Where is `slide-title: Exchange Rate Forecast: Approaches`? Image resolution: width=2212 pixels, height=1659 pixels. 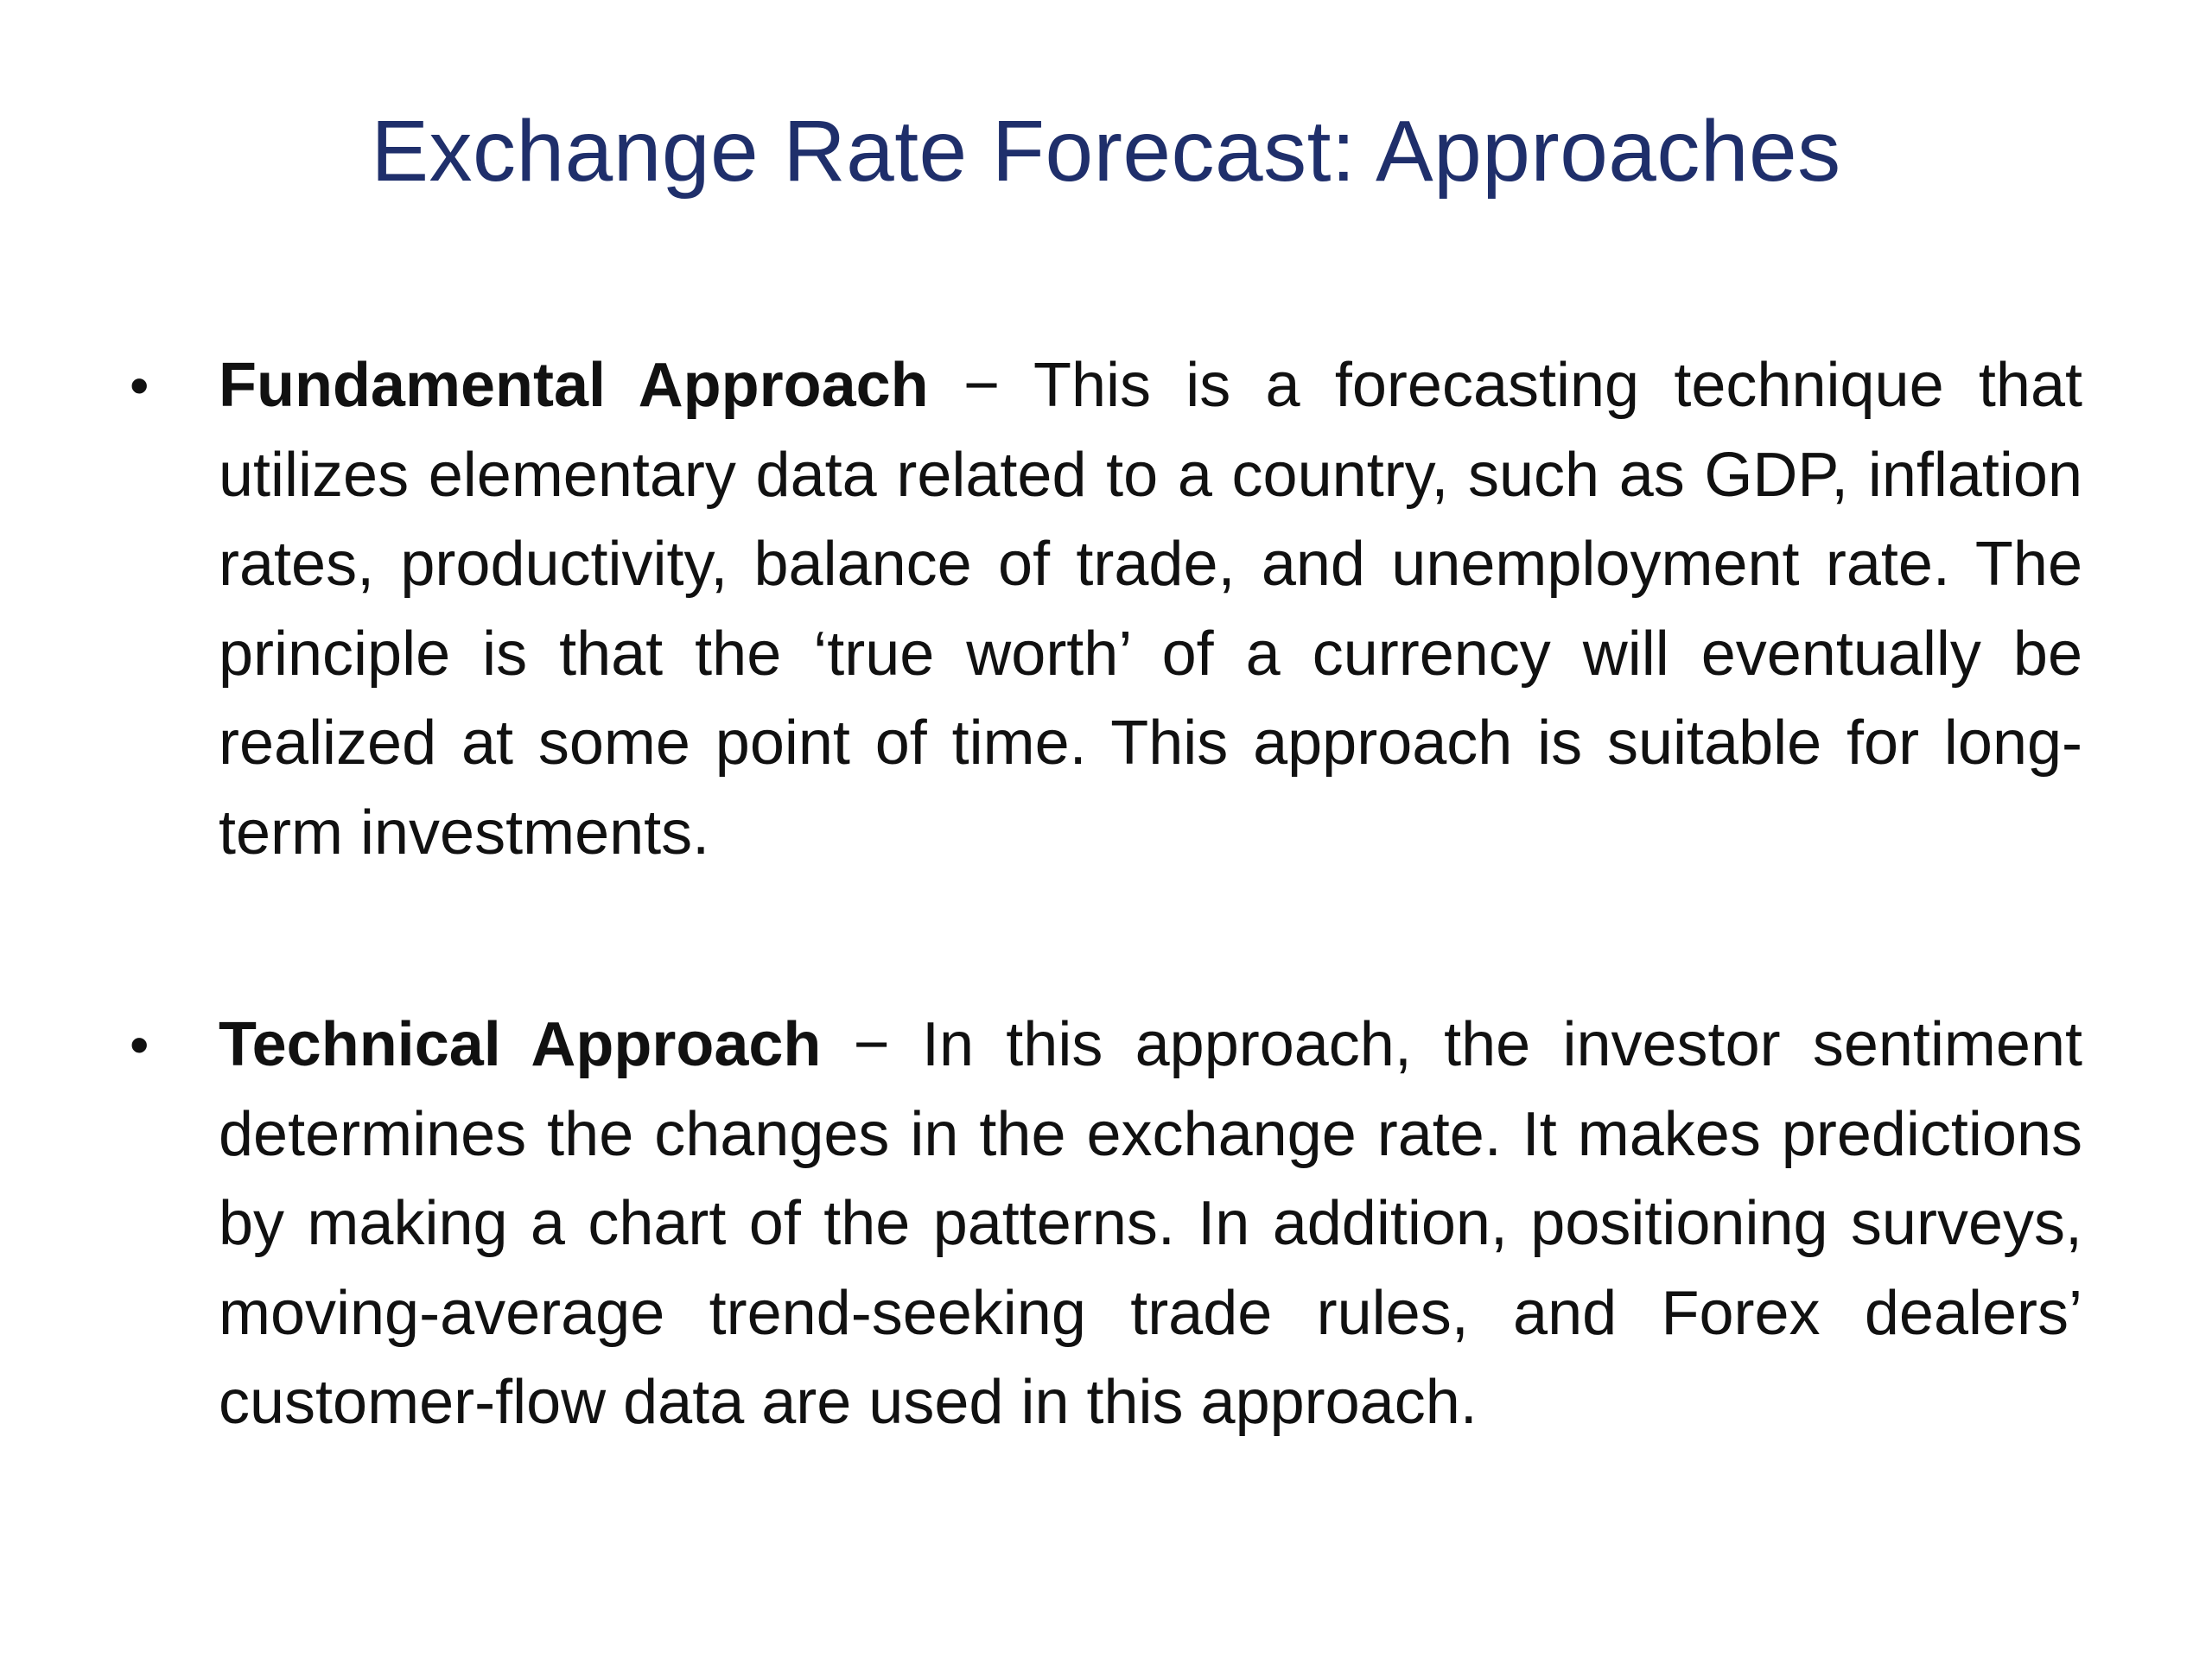
slide-title: Exchange Rate Forecast: Approaches is located at coordinates (1106, 151).